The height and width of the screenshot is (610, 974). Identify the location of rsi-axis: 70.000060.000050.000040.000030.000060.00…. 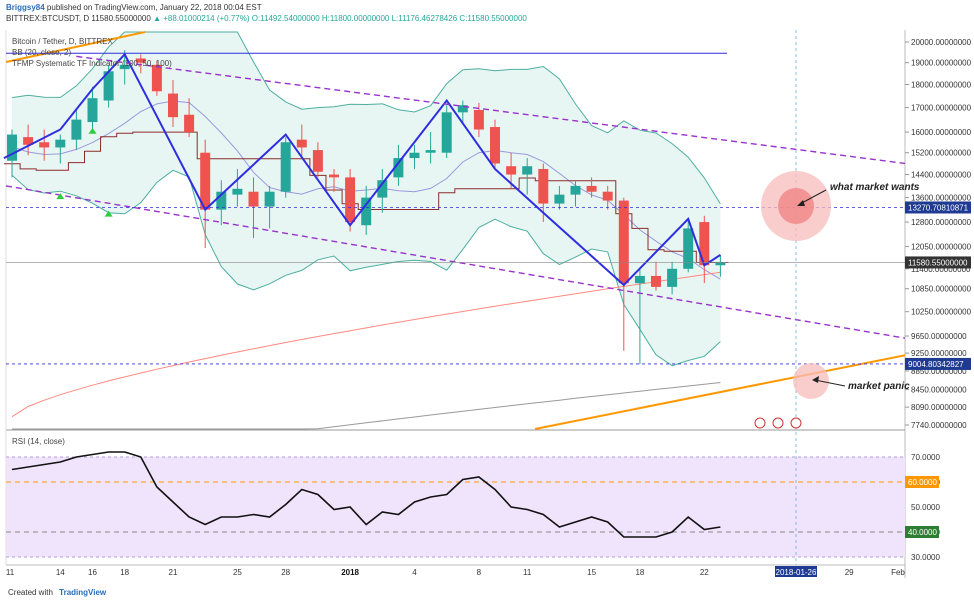
(922, 507).